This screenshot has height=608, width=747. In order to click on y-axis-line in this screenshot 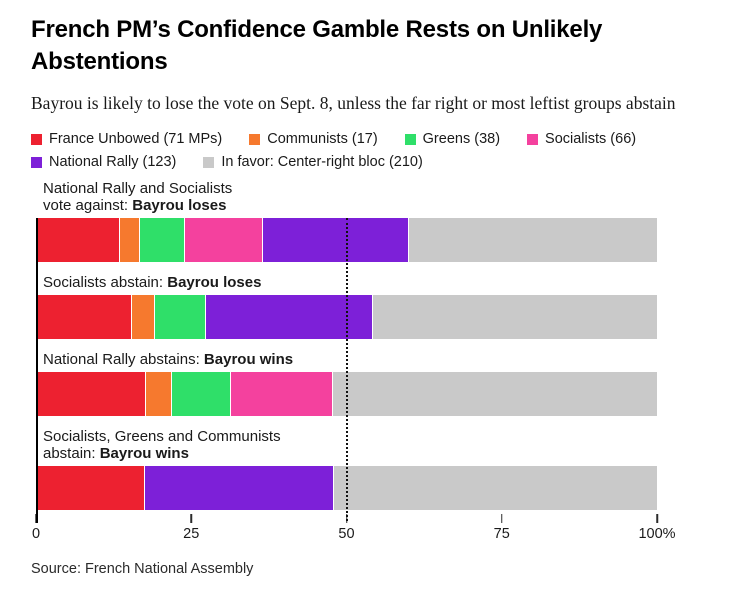, I will do `click(37, 370)`.